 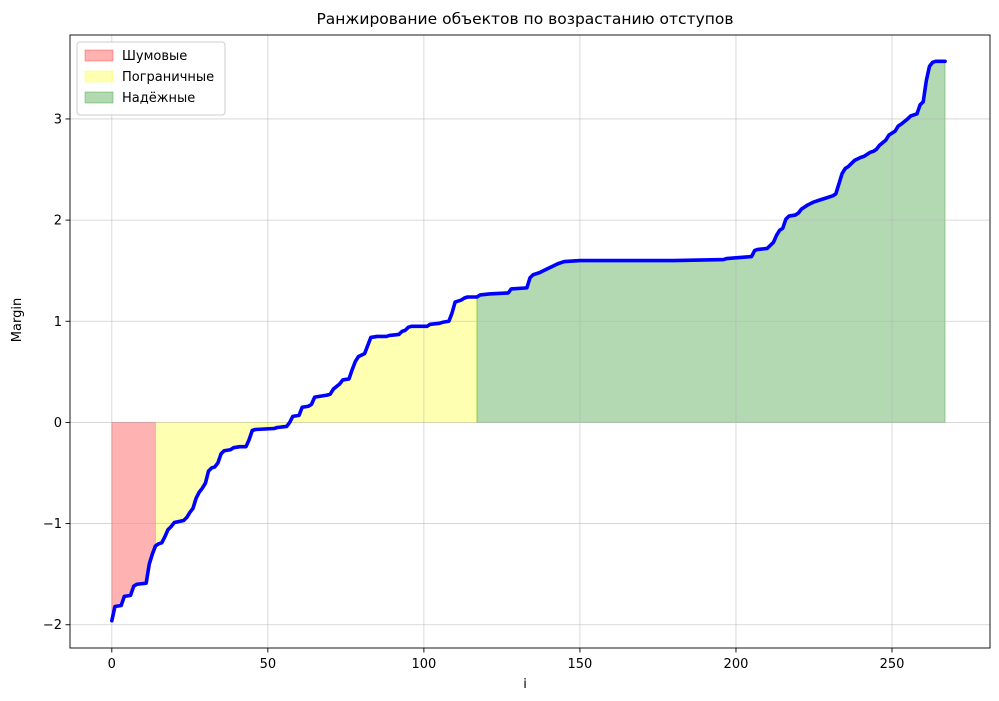 I want to click on x-tick-label: 50, so click(x=268, y=664).